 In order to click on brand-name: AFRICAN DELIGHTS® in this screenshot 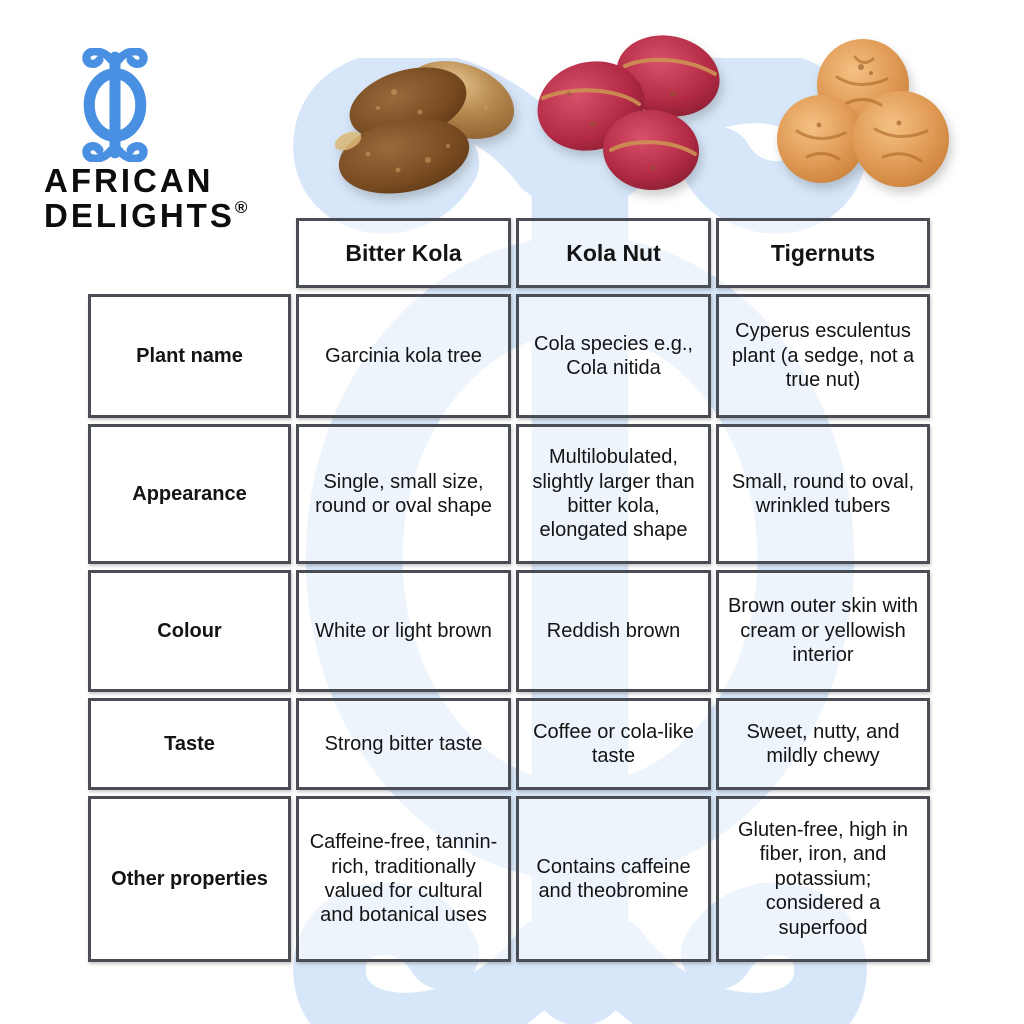, I will do `click(146, 198)`.